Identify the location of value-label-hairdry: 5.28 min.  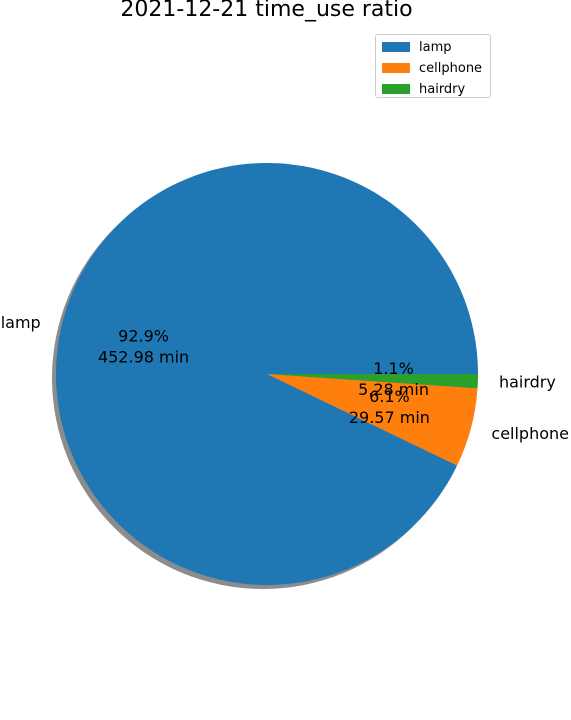
(393, 389).